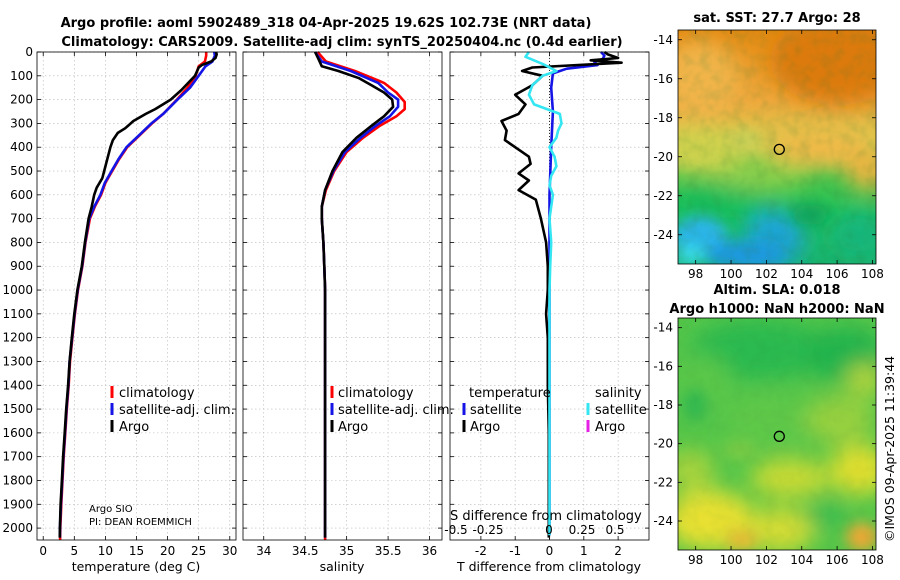 The width and height of the screenshot is (900, 580). What do you see at coordinates (167, 551) in the screenshot?
I see `x-tick-label: 20` at bounding box center [167, 551].